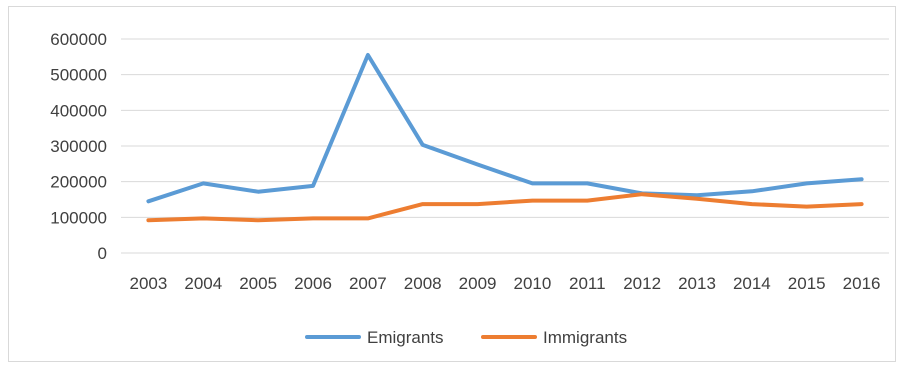  I want to click on legend-label-immigrants: Immigrants, so click(585, 337).